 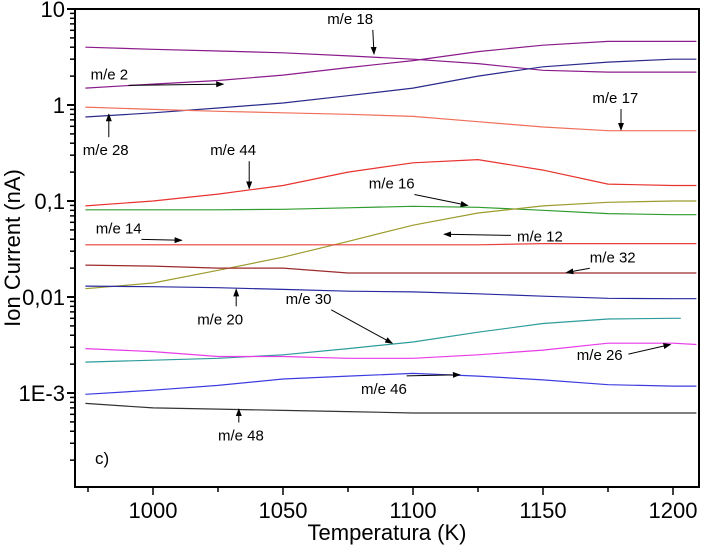 I want to click on x-tick-label: 1050, so click(x=283, y=510).